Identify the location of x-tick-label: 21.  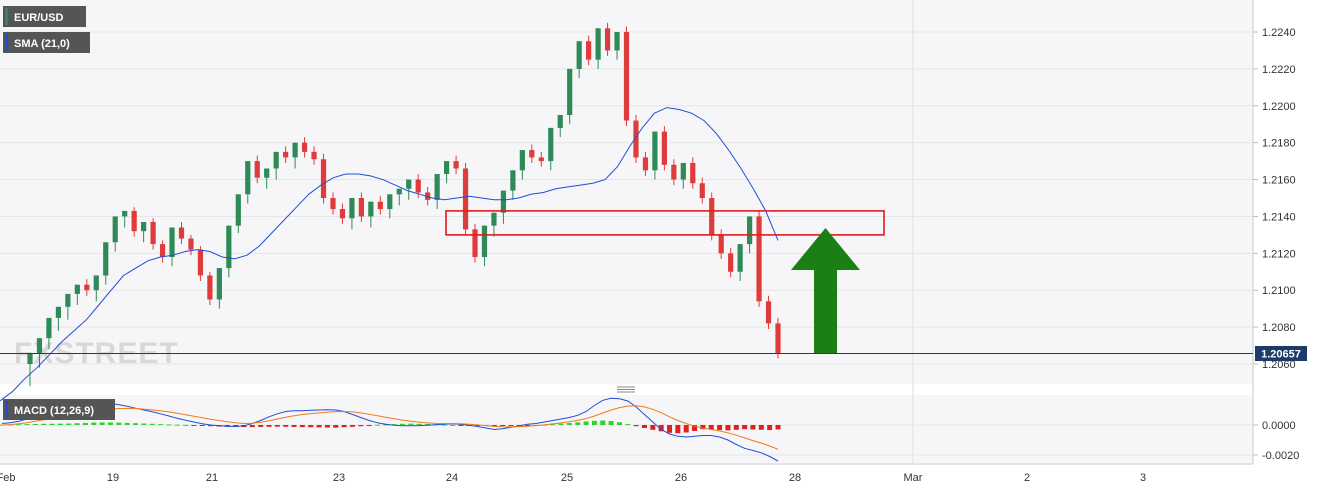
(212, 478).